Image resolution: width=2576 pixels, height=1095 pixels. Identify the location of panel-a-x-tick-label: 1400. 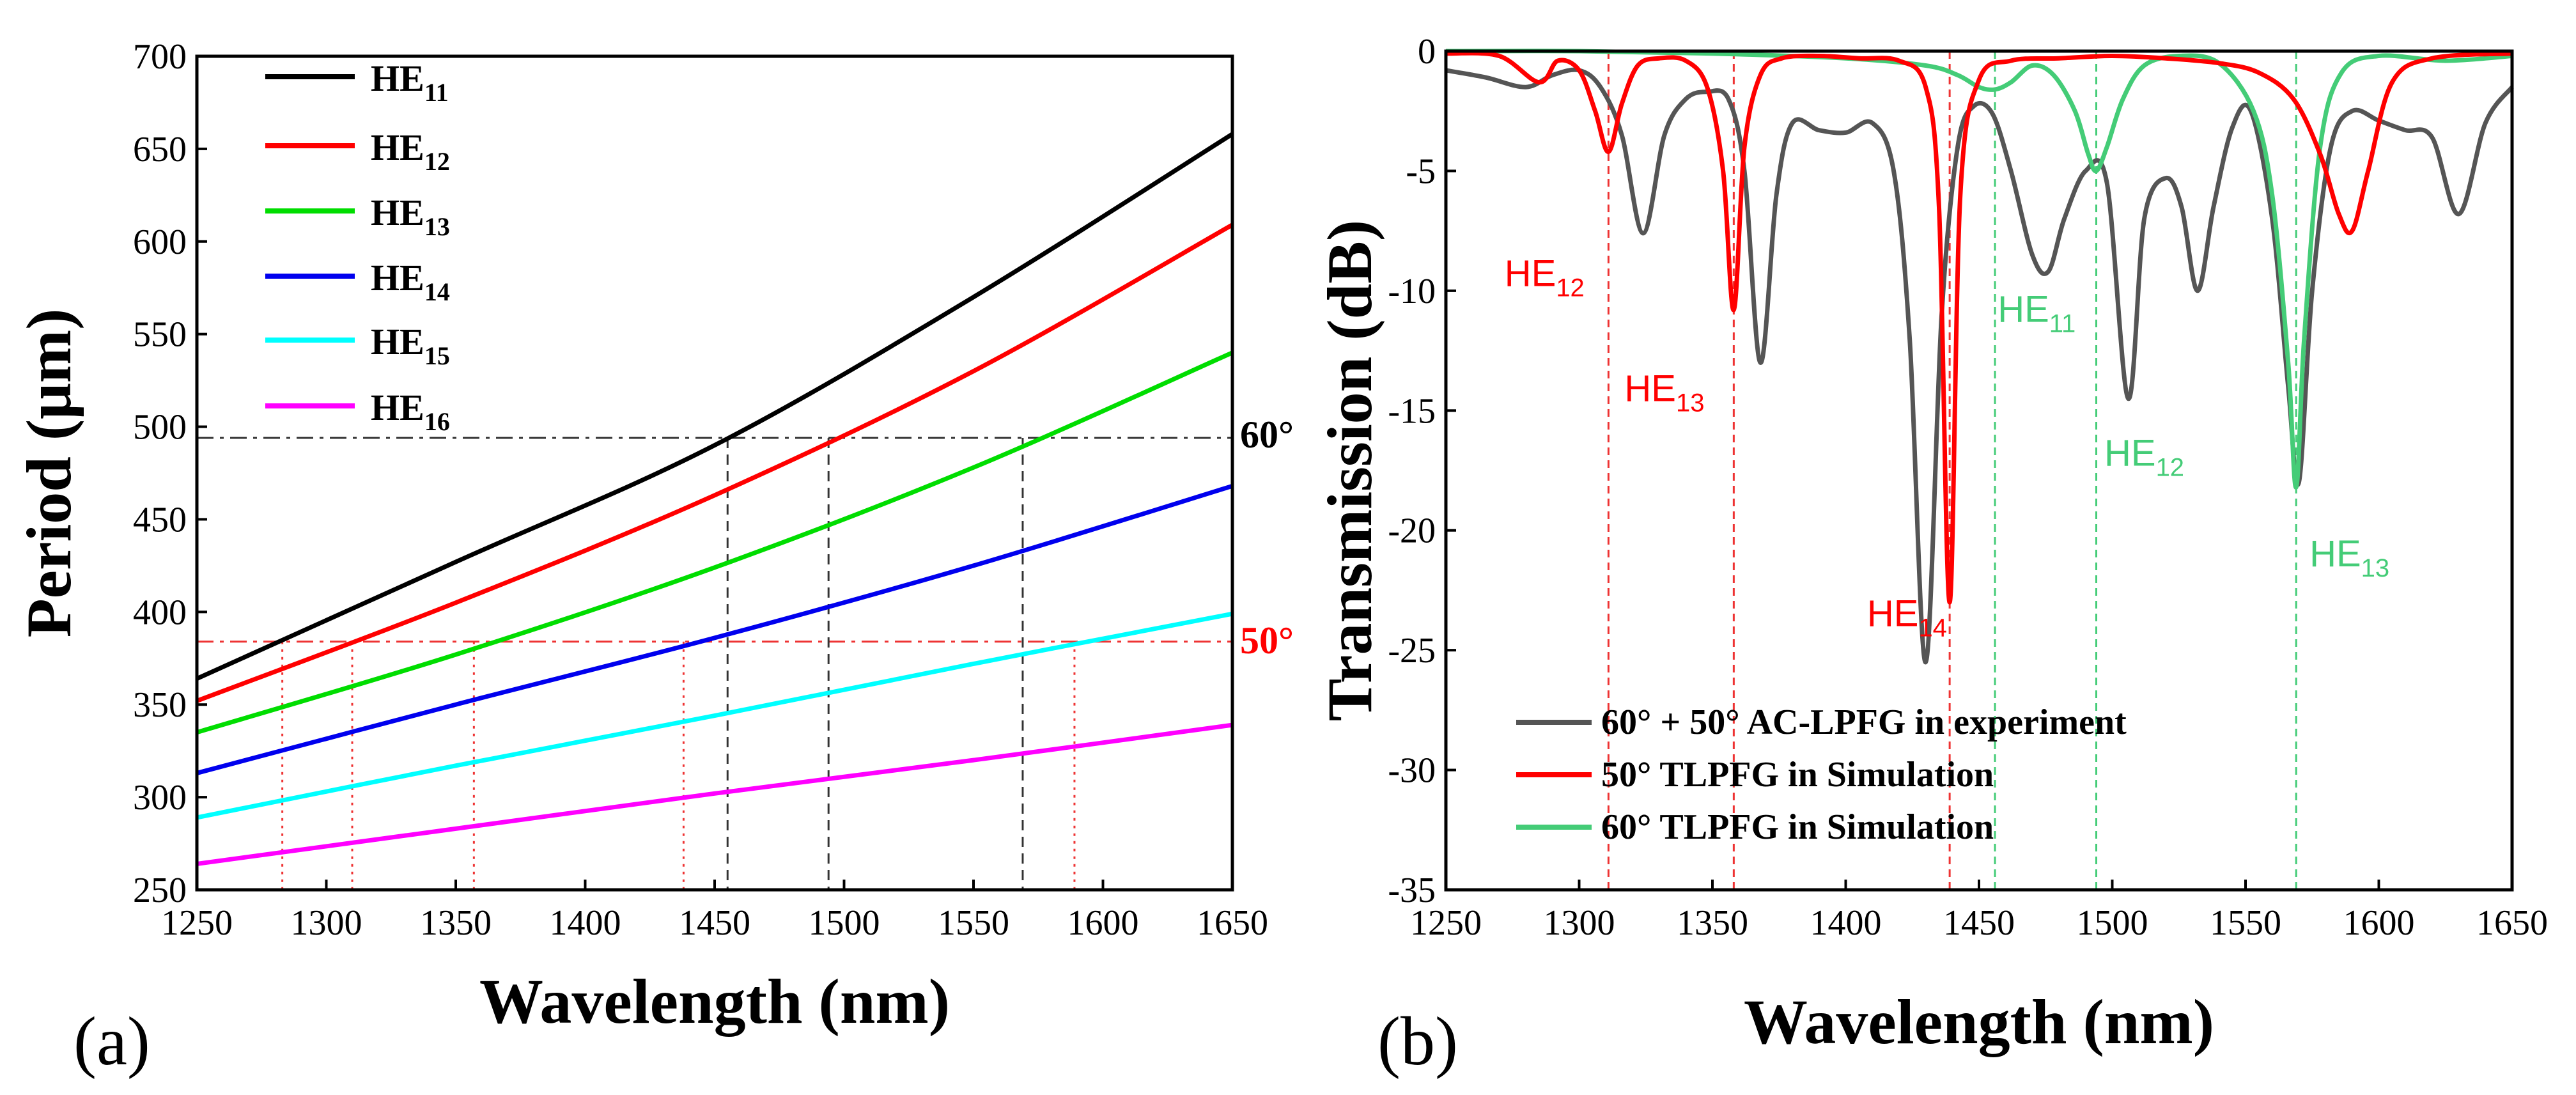
(585, 923).